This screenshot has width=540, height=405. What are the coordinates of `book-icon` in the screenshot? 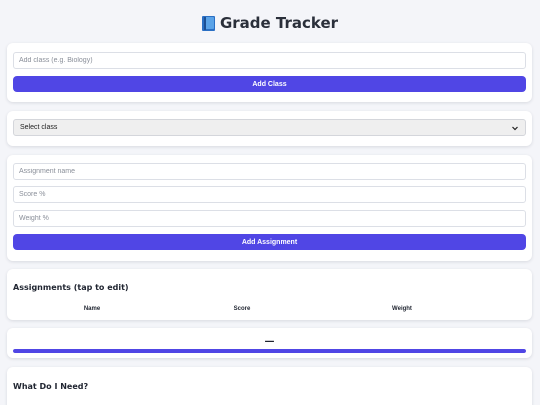 It's located at (208, 23).